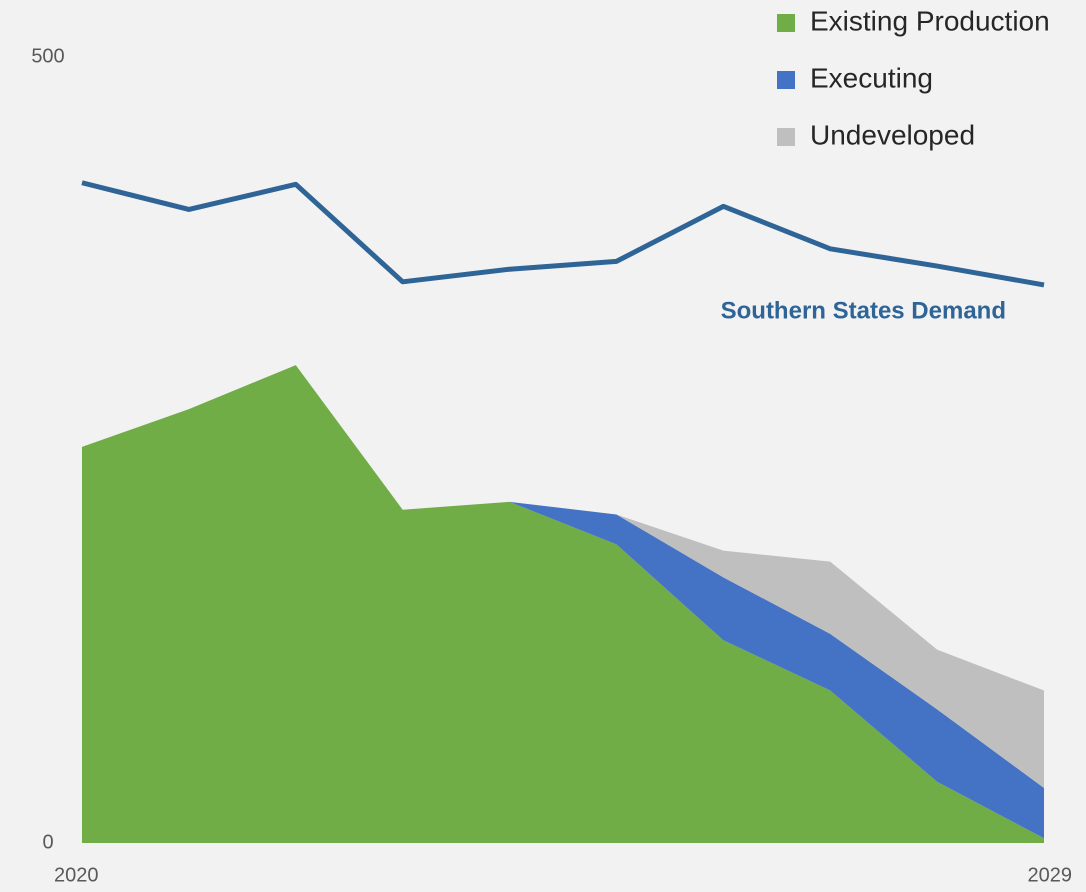 The width and height of the screenshot is (1086, 892). What do you see at coordinates (76, 875) in the screenshot?
I see `x-tick-label: 2020` at bounding box center [76, 875].